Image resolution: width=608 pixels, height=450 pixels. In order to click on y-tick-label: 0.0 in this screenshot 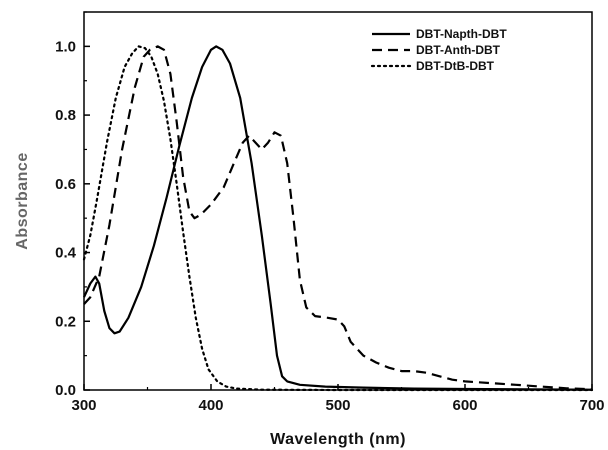, I will do `click(65, 390)`.